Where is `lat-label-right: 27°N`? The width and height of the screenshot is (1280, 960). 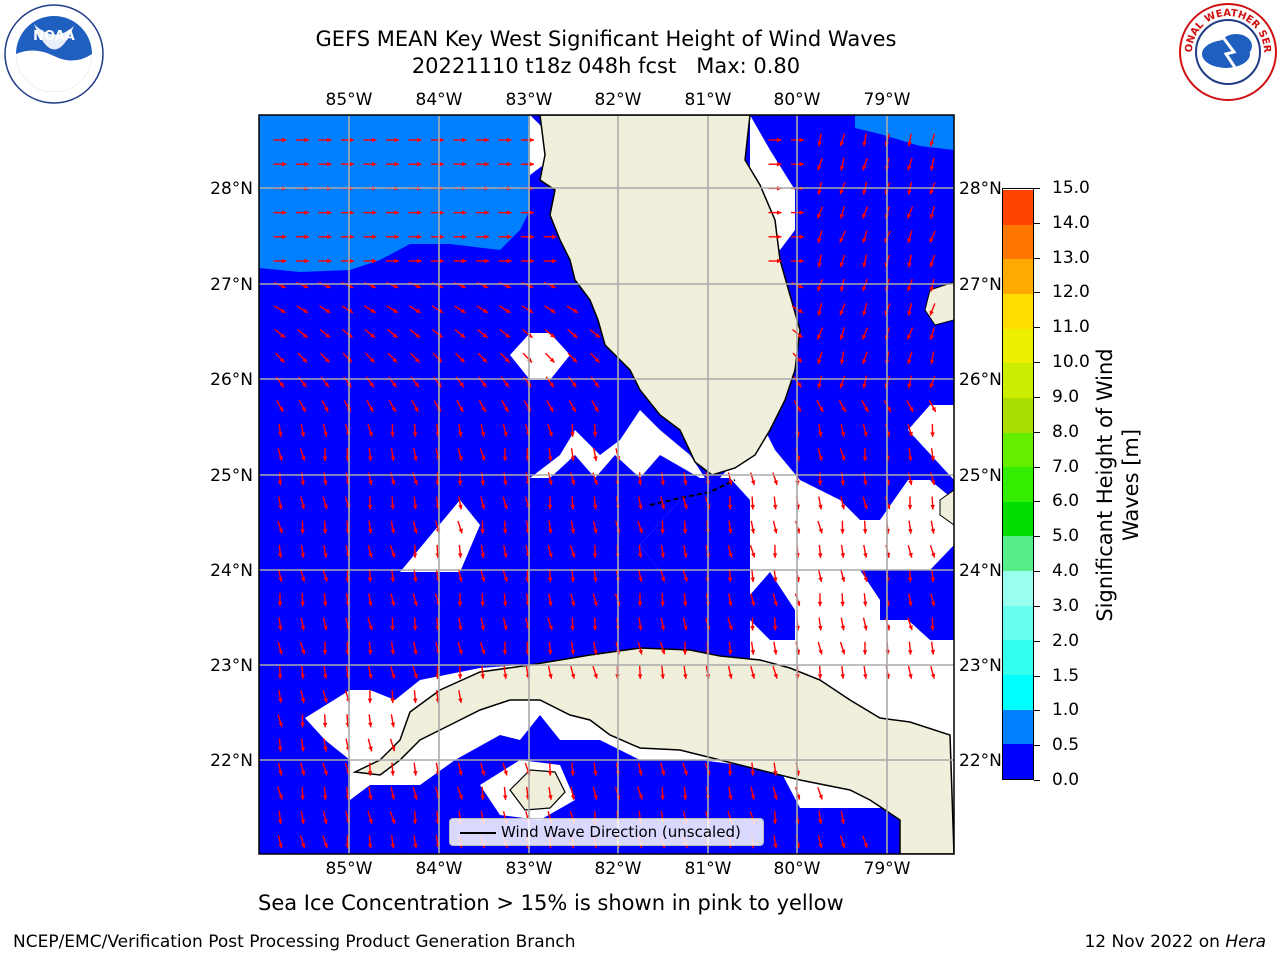
lat-label-right: 27°N is located at coordinates (980, 285).